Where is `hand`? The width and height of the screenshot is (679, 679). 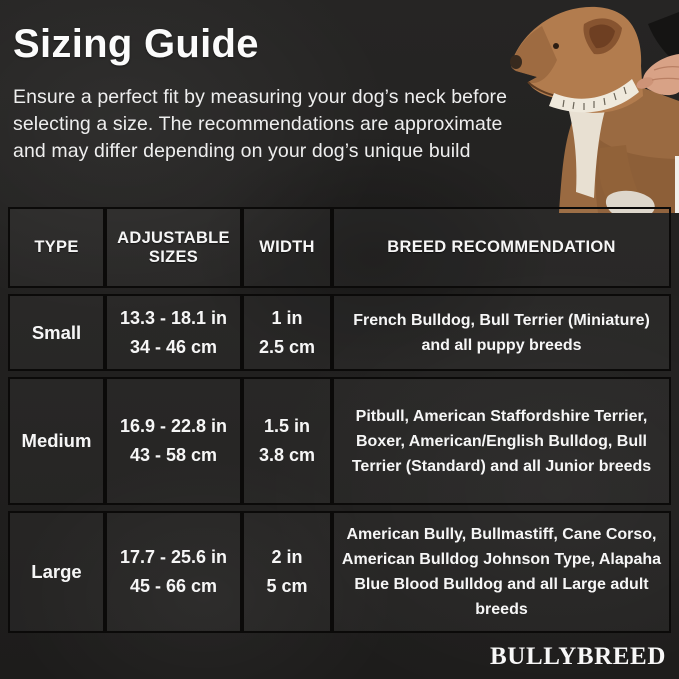 hand is located at coordinates (657, 75).